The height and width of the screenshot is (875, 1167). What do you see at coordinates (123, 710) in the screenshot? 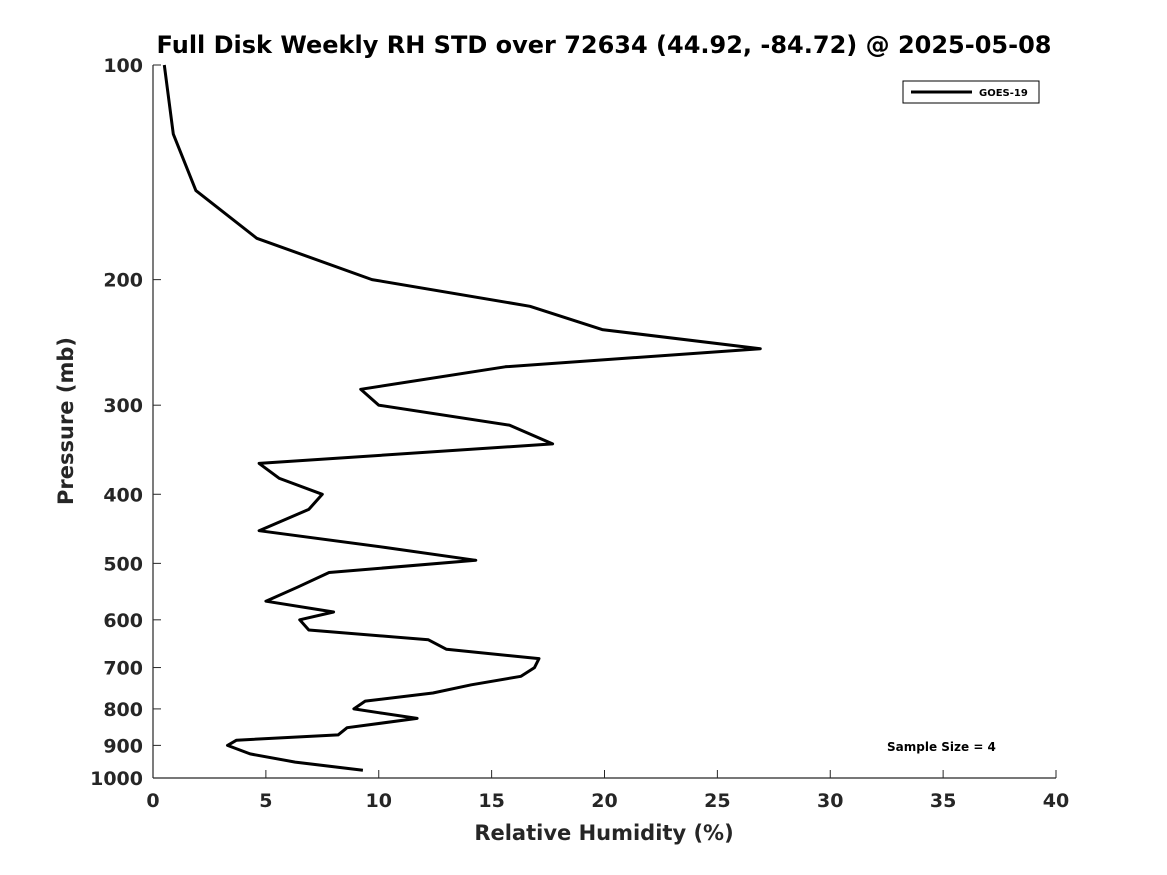
I see `y-tick-label: 800` at bounding box center [123, 710].